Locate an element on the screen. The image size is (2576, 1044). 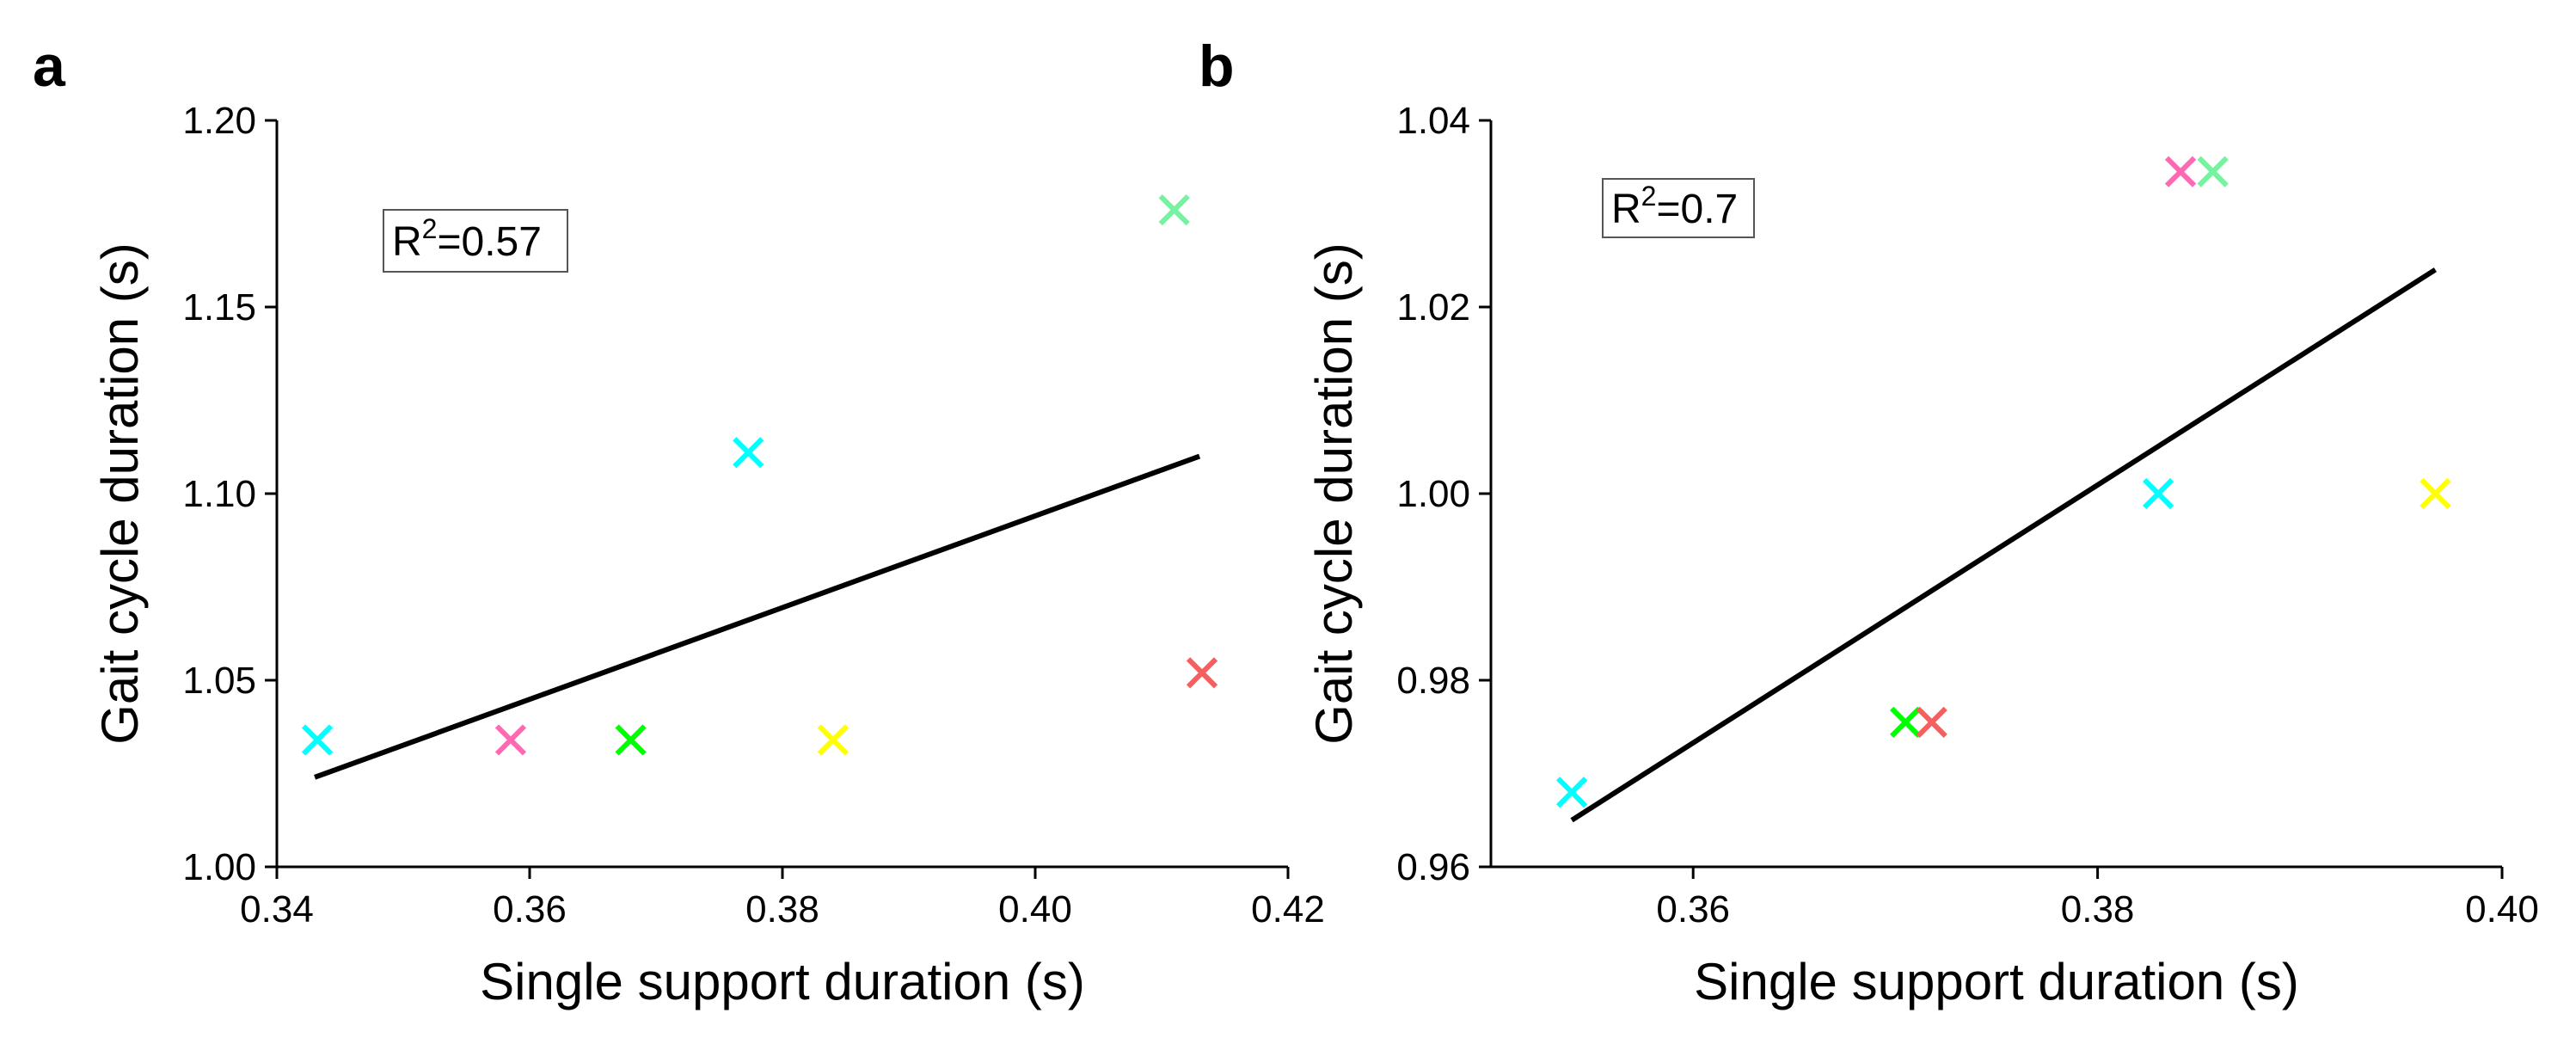
r-squared-label: R2=0.57 is located at coordinates (467, 239).